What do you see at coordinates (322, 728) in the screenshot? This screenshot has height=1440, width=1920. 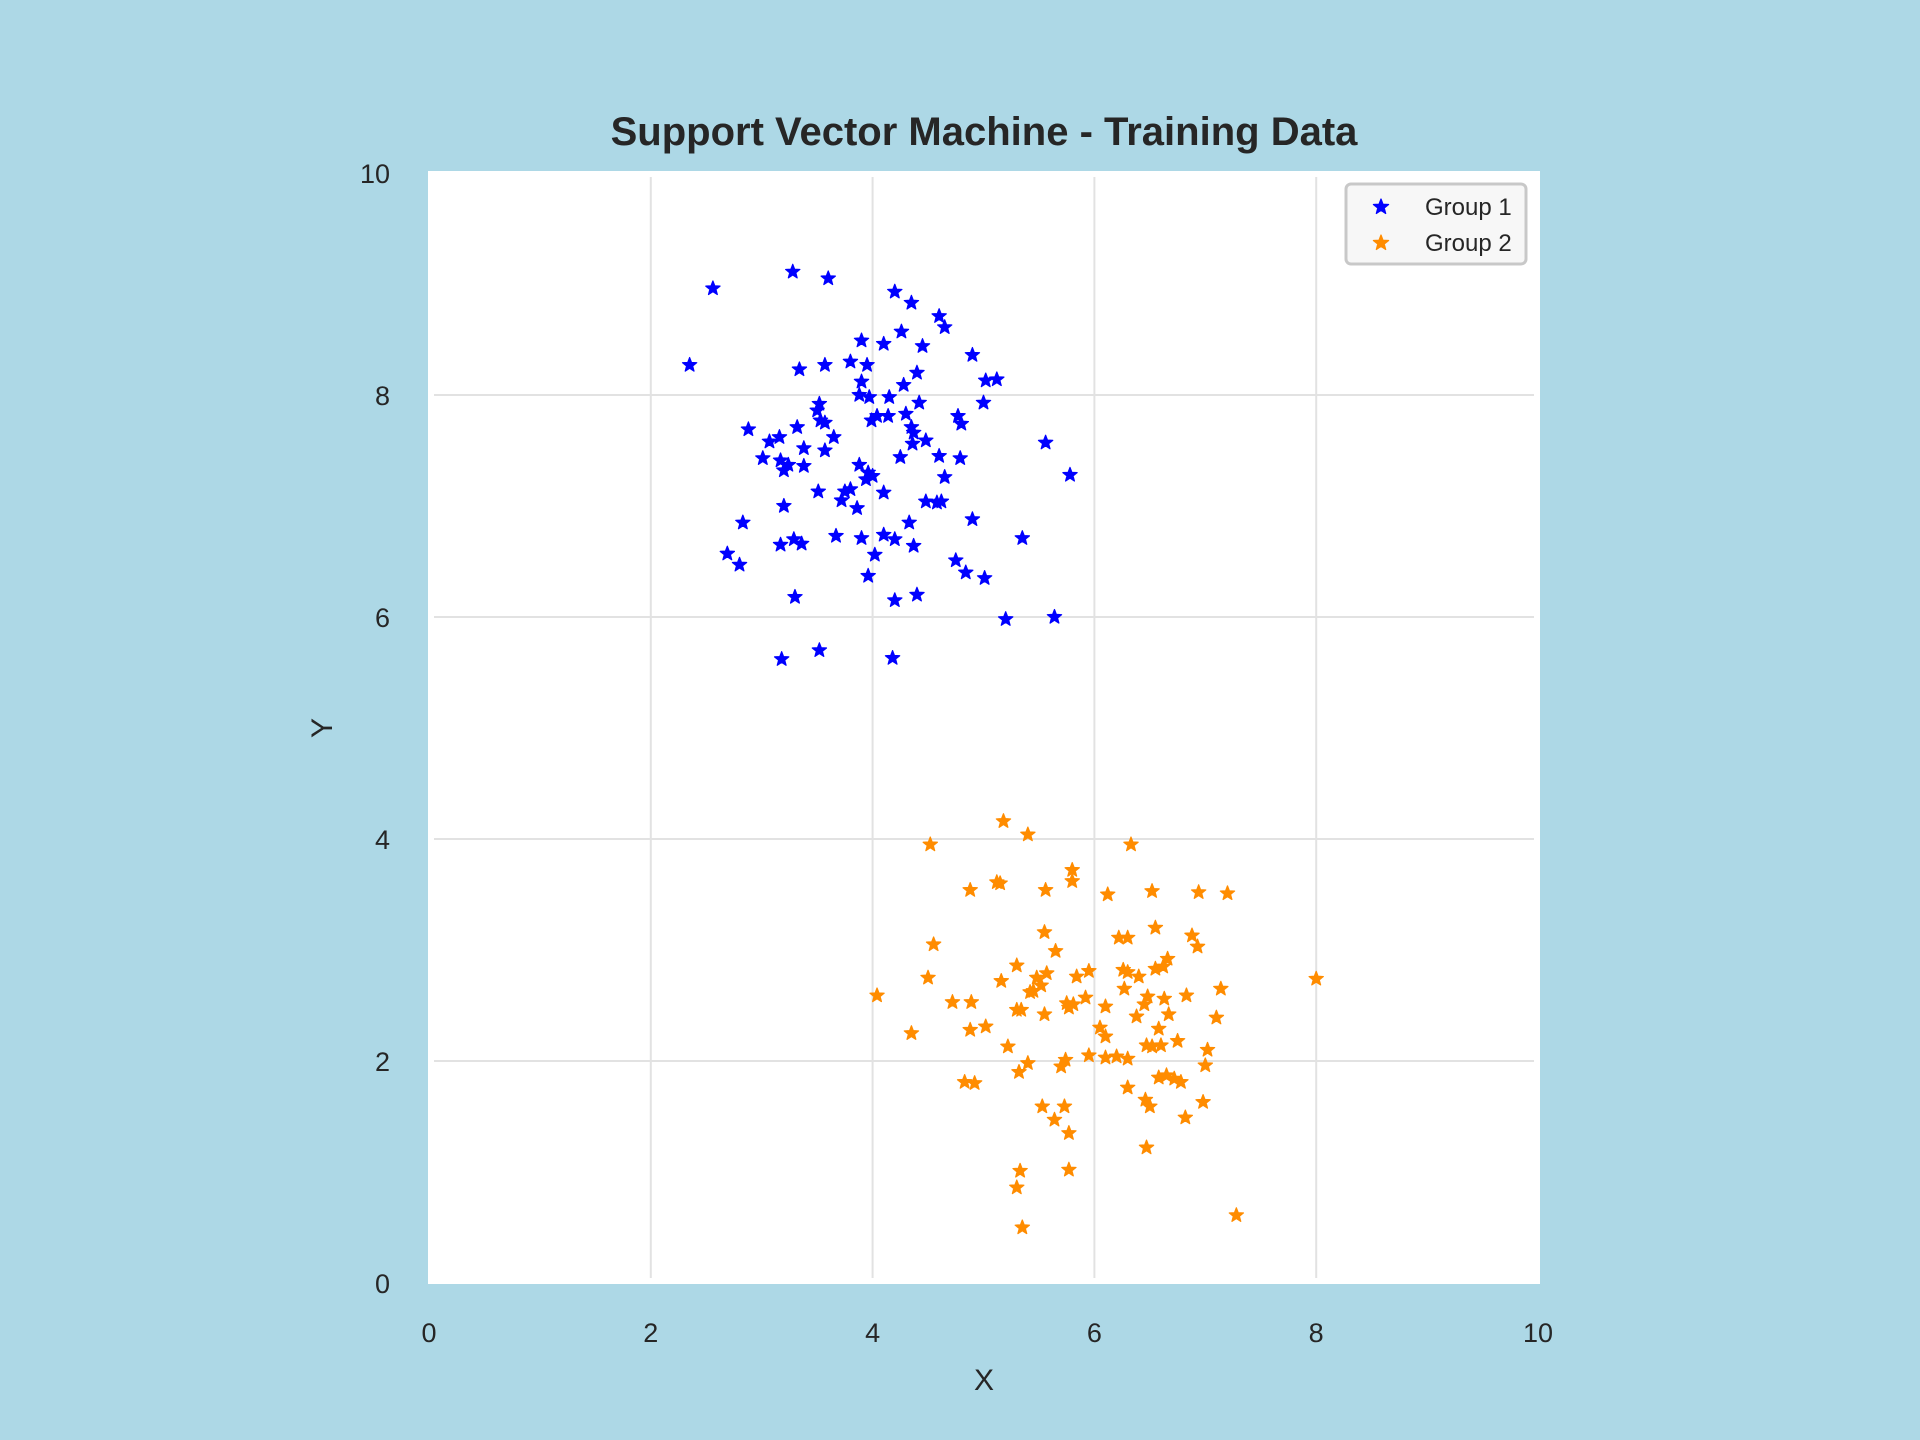 I see `y-axis-label: Y` at bounding box center [322, 728].